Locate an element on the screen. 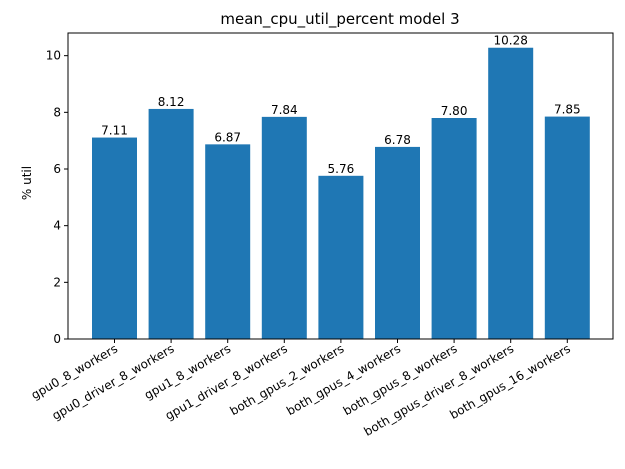  chart-title: mean_cpu_util_percent model 3 is located at coordinates (339, 19).